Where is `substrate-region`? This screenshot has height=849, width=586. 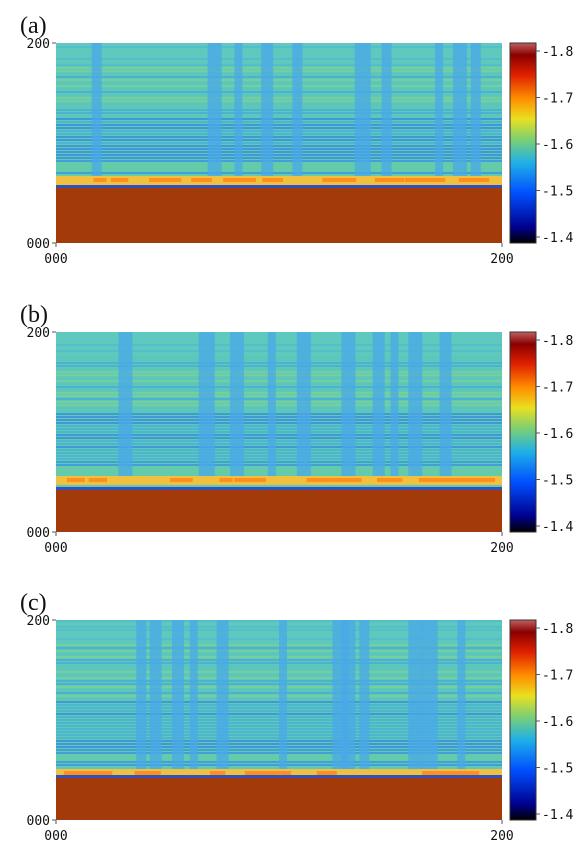
substrate-region is located at coordinates (279, 511).